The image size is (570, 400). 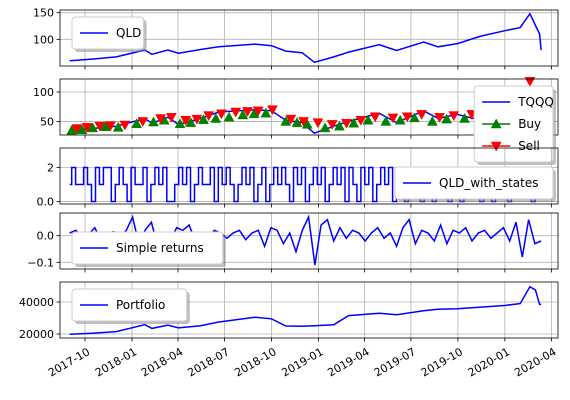 I want to click on x-tick-label: 2018-04, so click(x=162, y=362).